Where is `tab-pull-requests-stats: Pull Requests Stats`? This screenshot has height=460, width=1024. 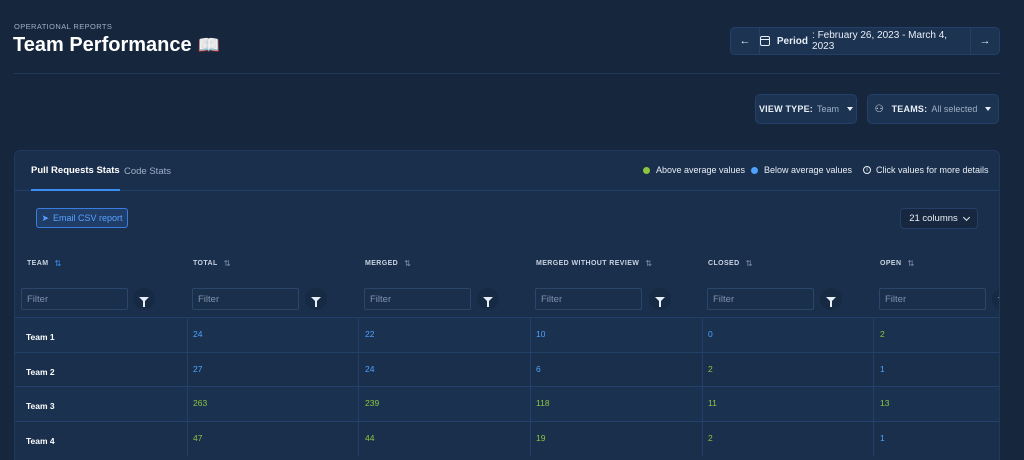 tab-pull-requests-stats: Pull Requests Stats is located at coordinates (75, 171).